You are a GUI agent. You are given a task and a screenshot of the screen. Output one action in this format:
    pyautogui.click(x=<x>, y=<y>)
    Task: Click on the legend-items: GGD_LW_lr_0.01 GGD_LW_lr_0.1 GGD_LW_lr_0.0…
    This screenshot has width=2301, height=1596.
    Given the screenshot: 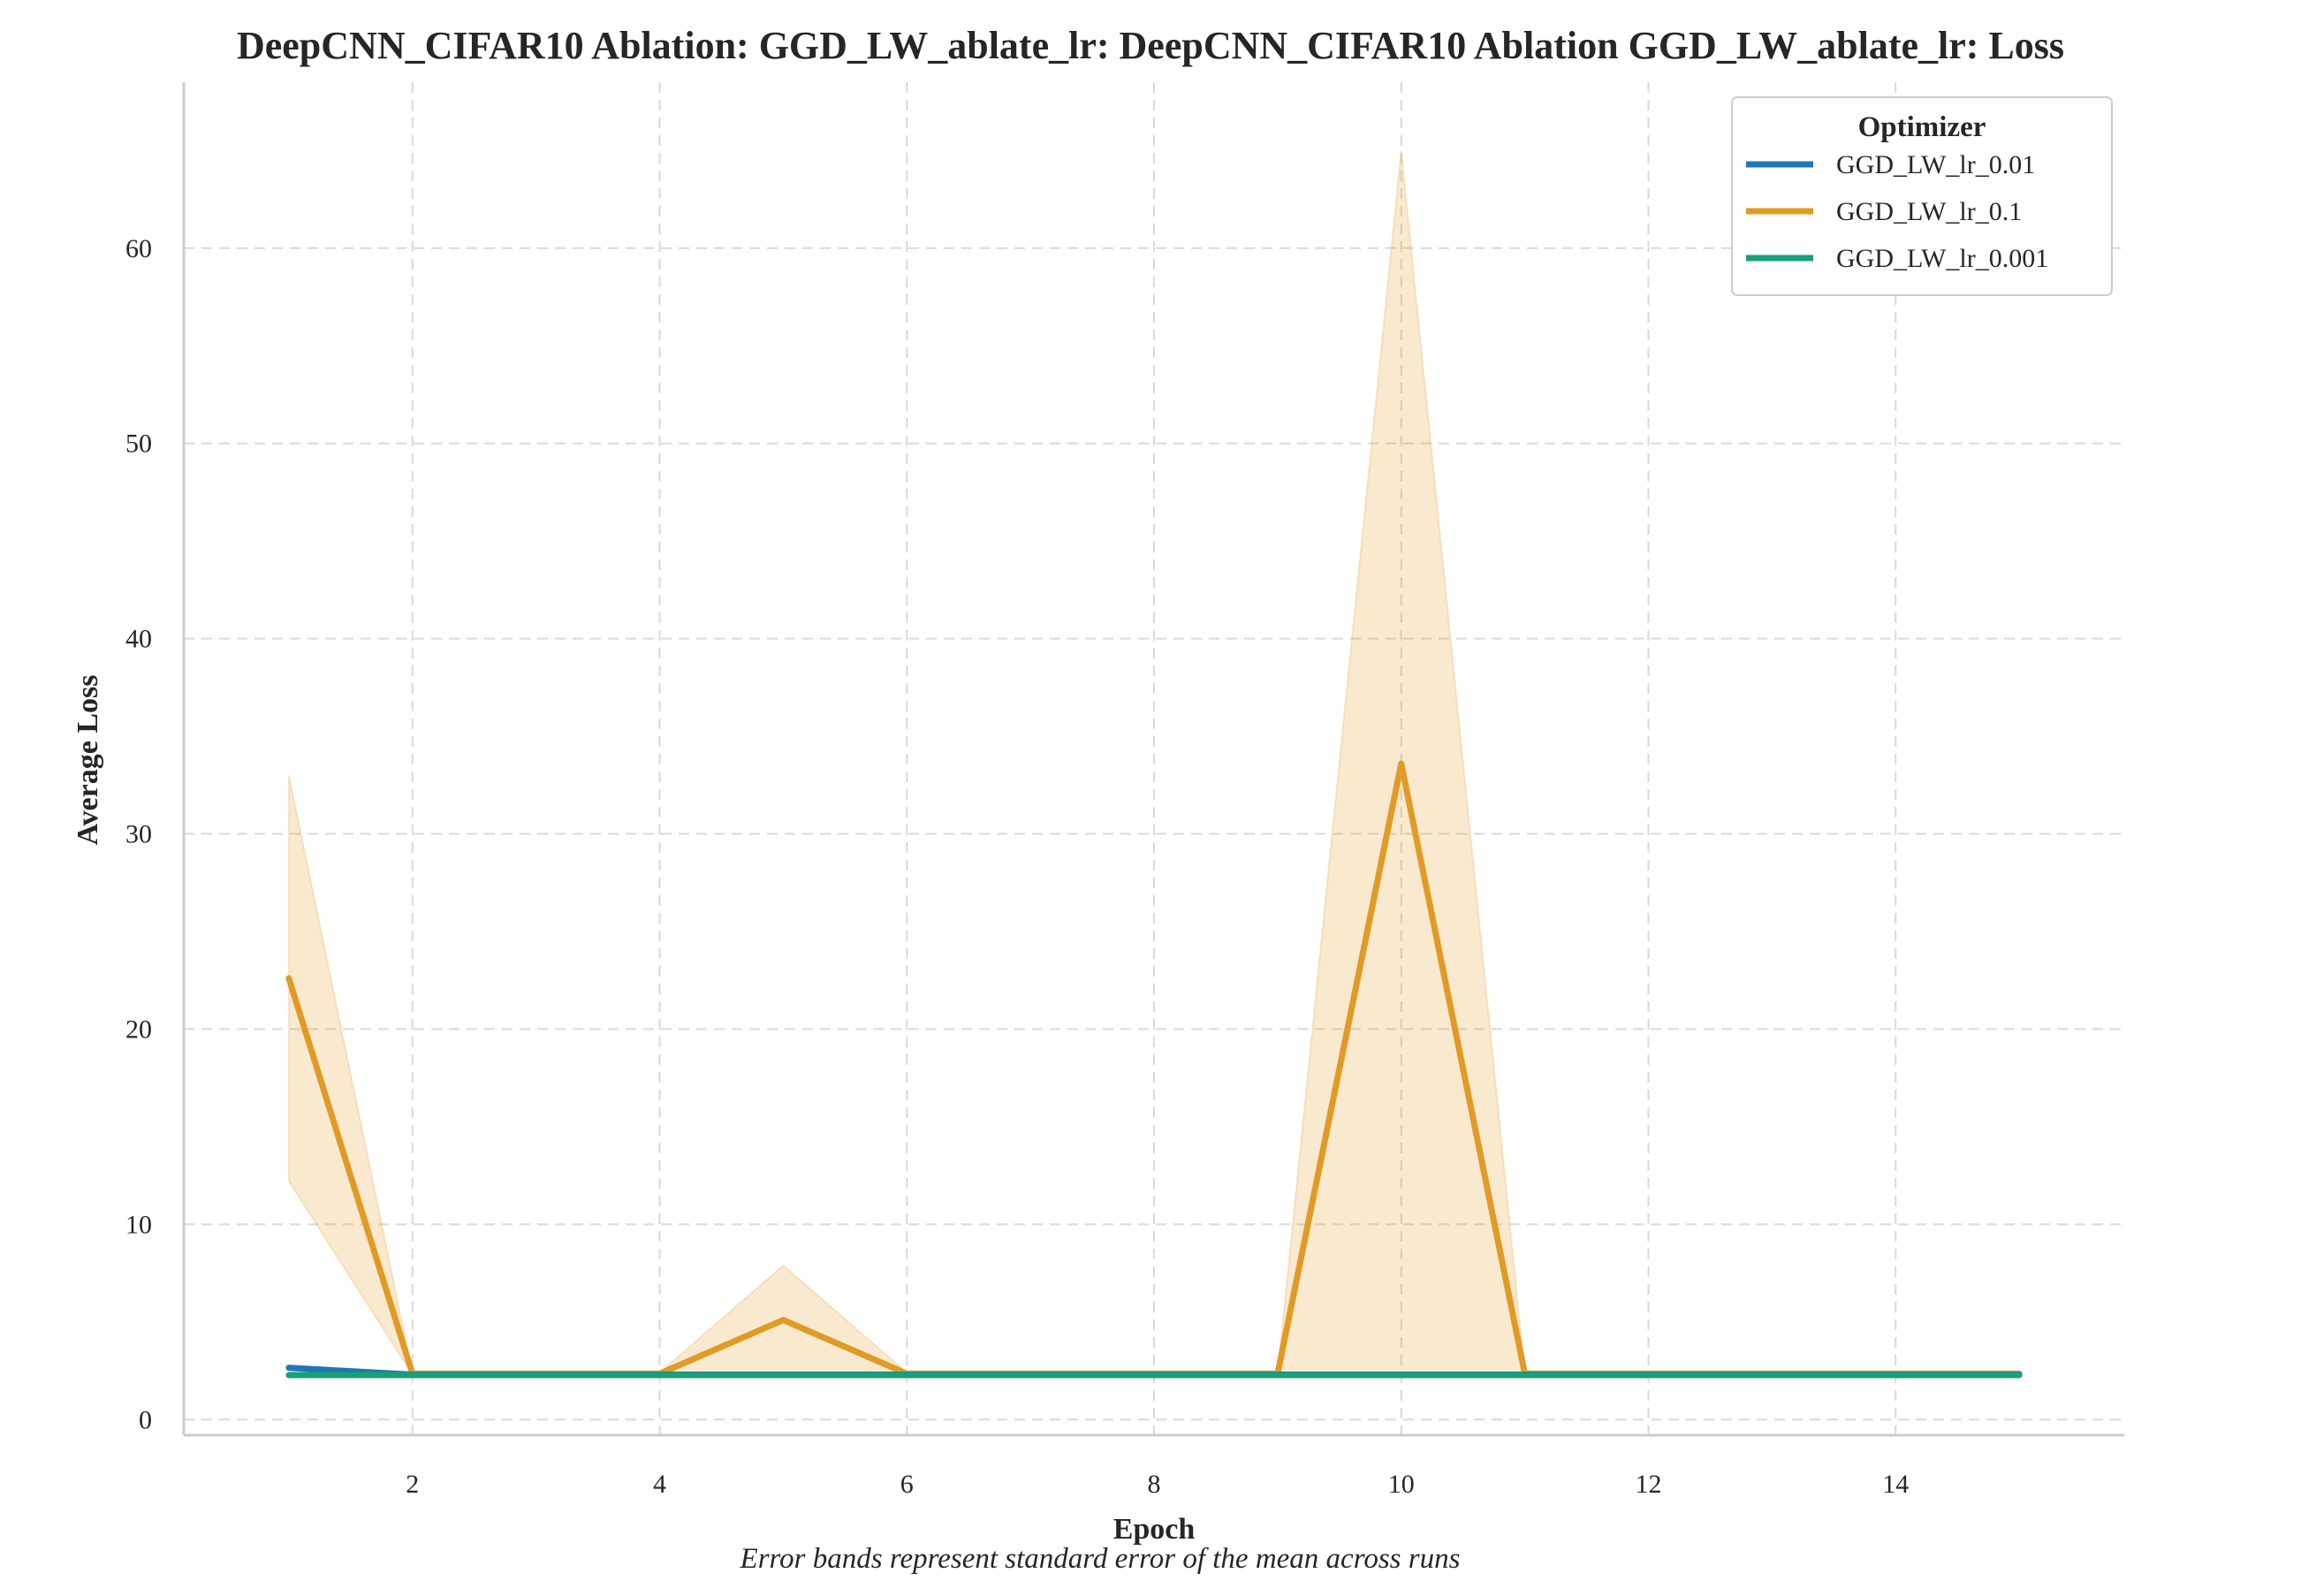 What is the action you would take?
    pyautogui.click(x=1897, y=211)
    